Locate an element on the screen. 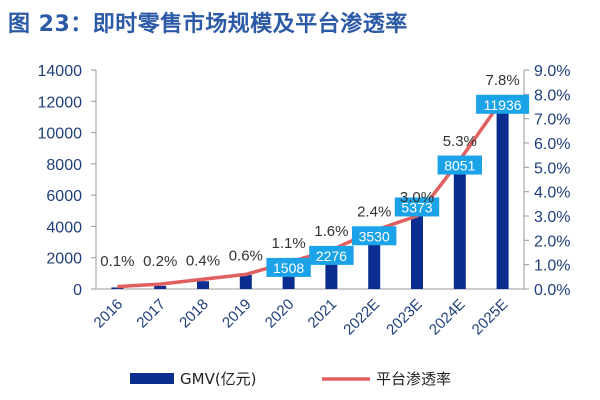 This screenshot has height=400, width=600. right-tick-label: 0.0% is located at coordinates (552, 290).